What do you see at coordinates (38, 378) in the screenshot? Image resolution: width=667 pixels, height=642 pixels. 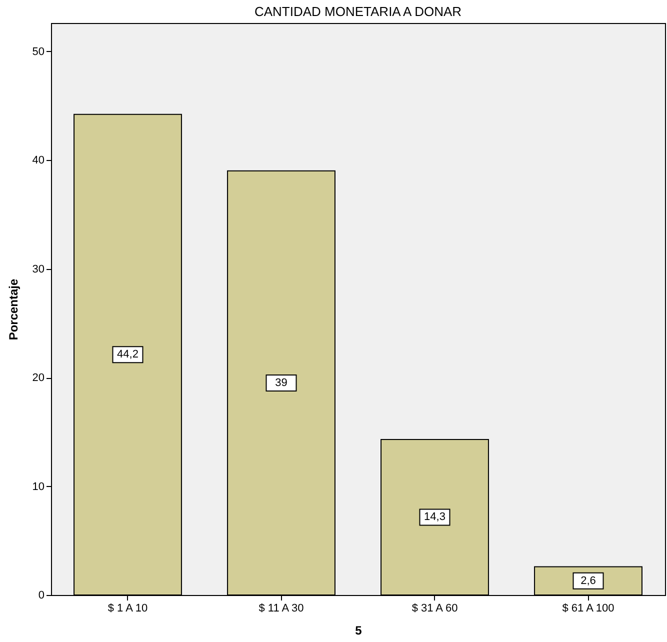 I see `y-tick-label: 20` at bounding box center [38, 378].